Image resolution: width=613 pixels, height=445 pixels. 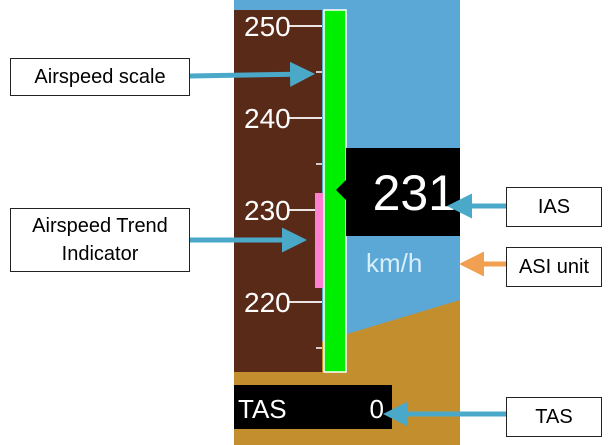 What do you see at coordinates (313, 407) in the screenshot?
I see `tas-readout-box` at bounding box center [313, 407].